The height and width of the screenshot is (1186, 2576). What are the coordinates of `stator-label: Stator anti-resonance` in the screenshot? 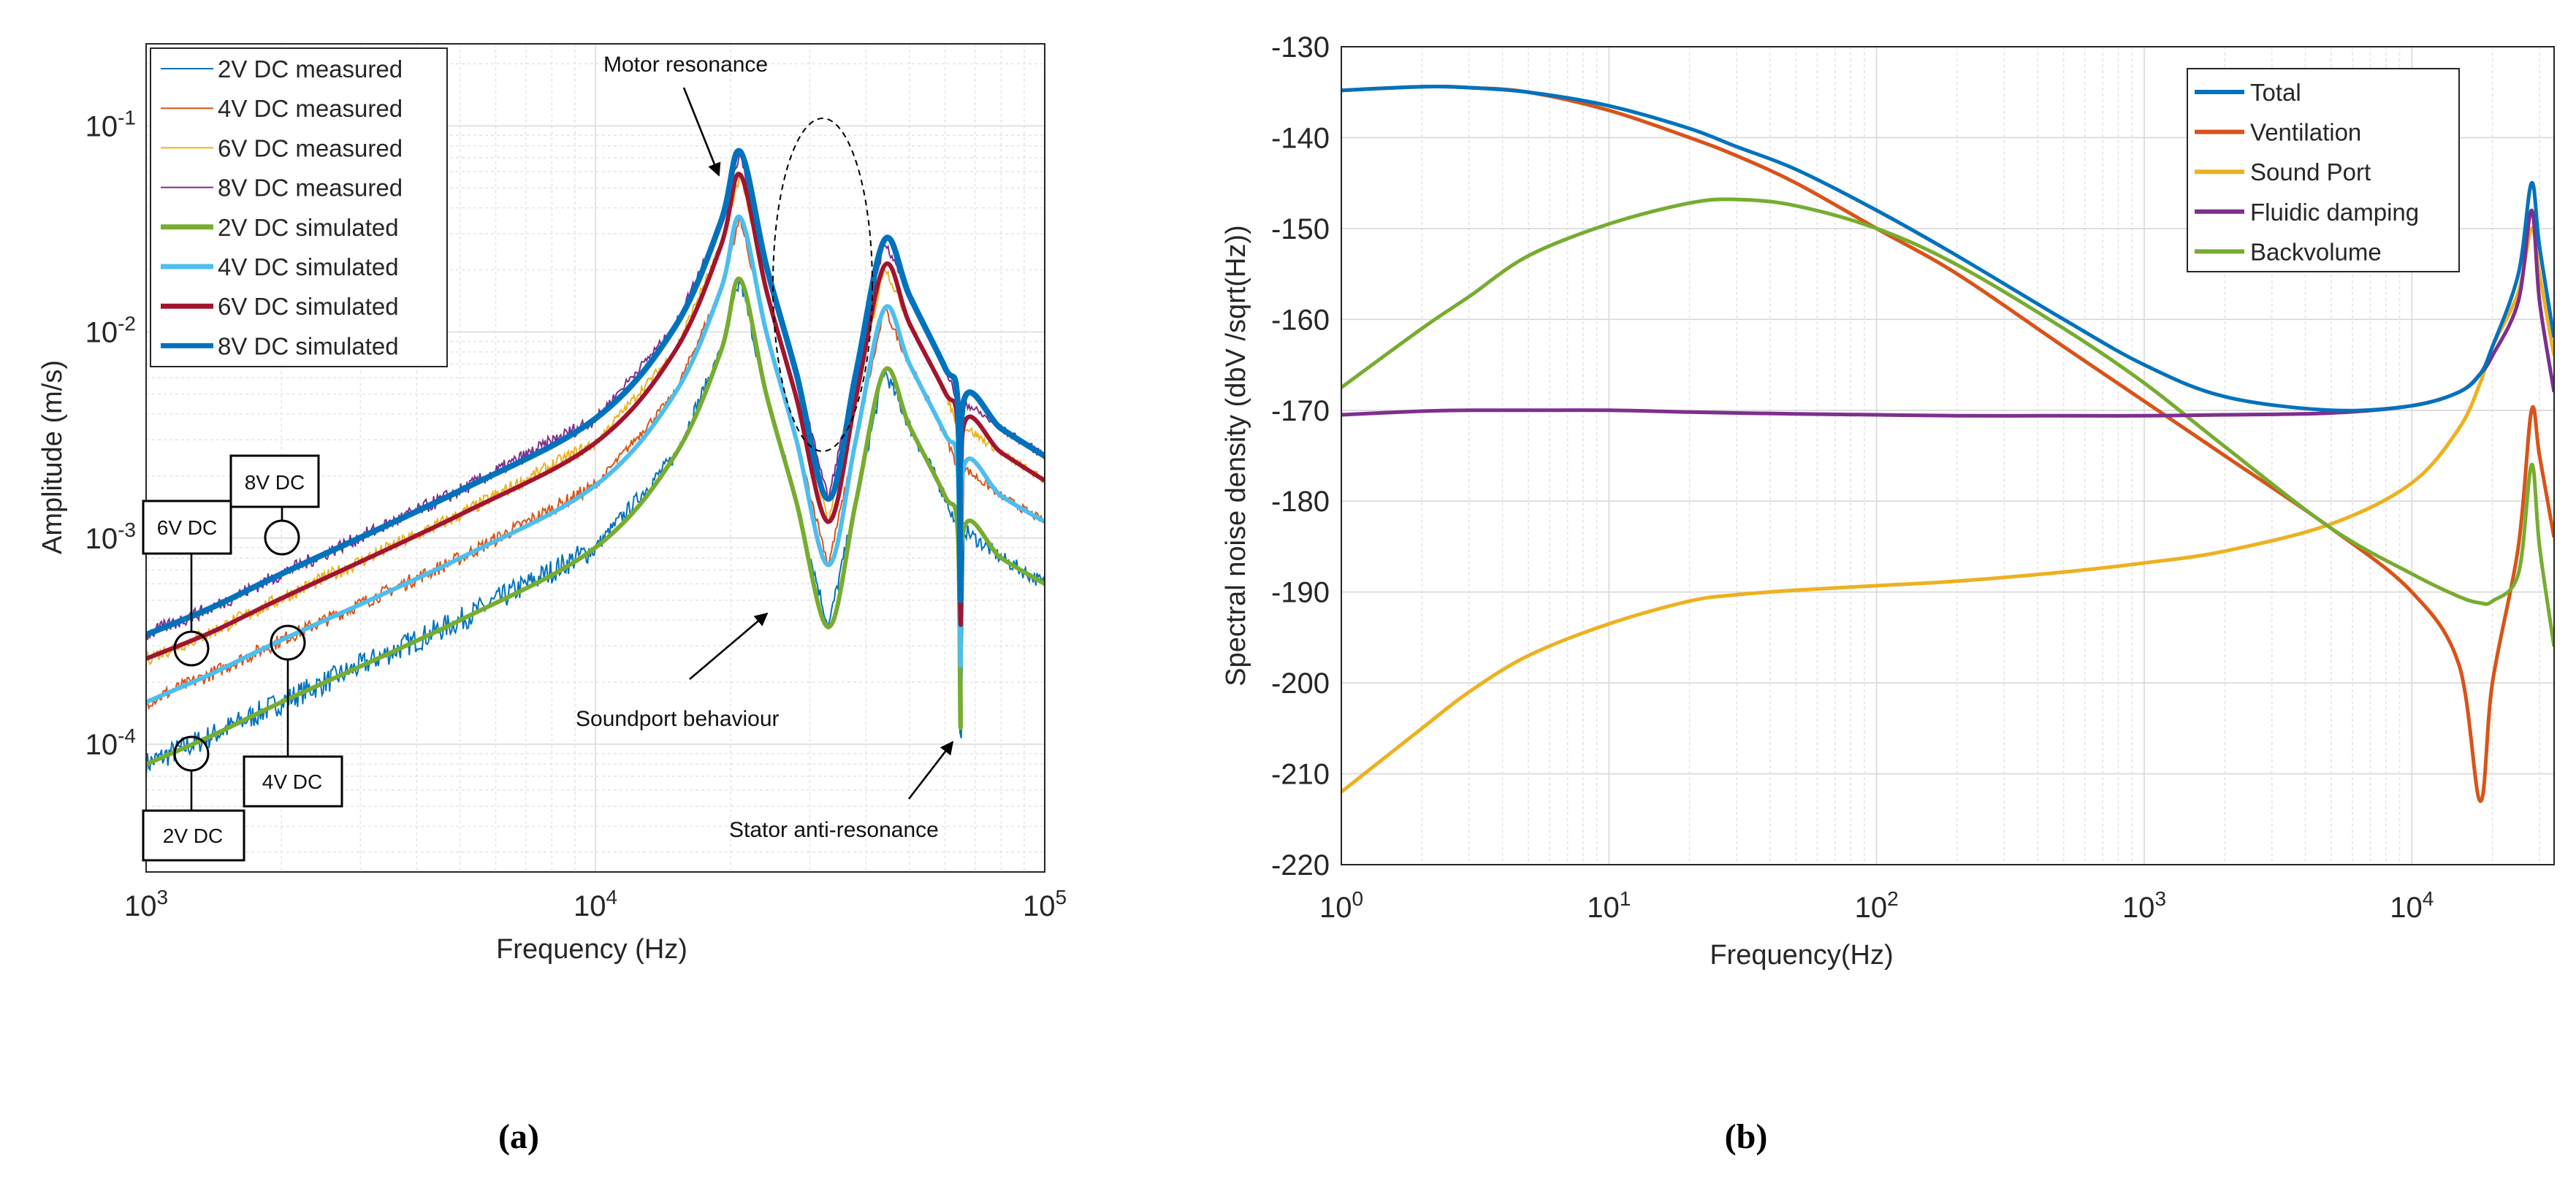 It's located at (834, 830).